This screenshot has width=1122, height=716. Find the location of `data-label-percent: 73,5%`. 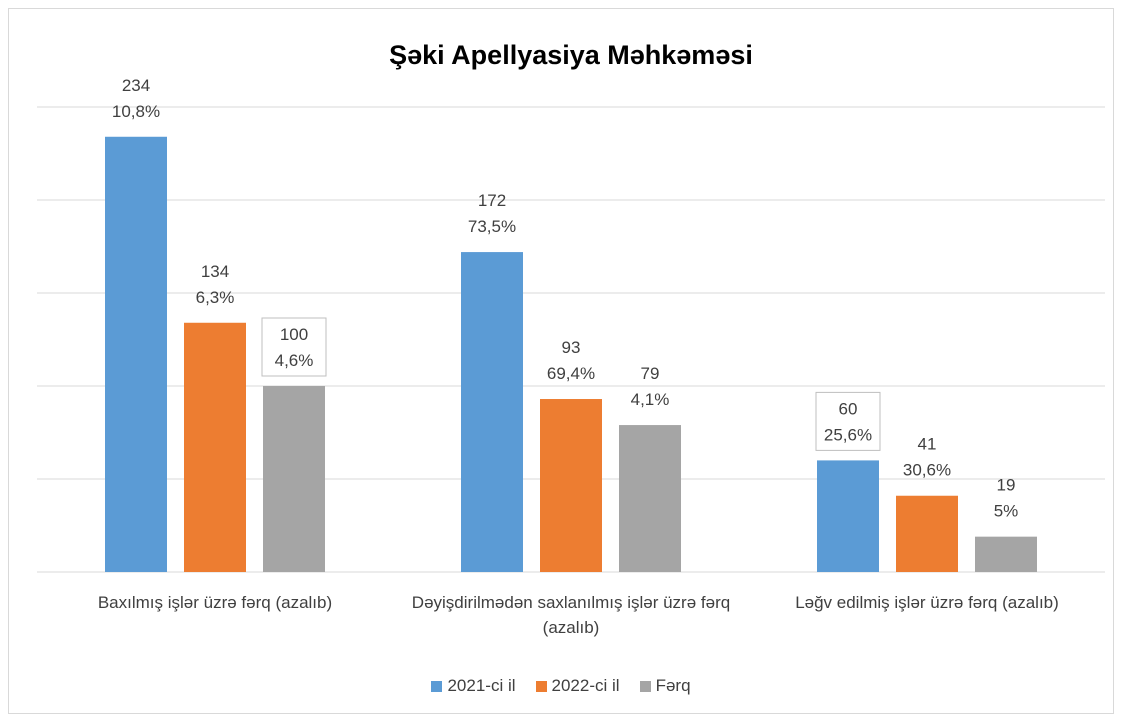

data-label-percent: 73,5% is located at coordinates (492, 226).